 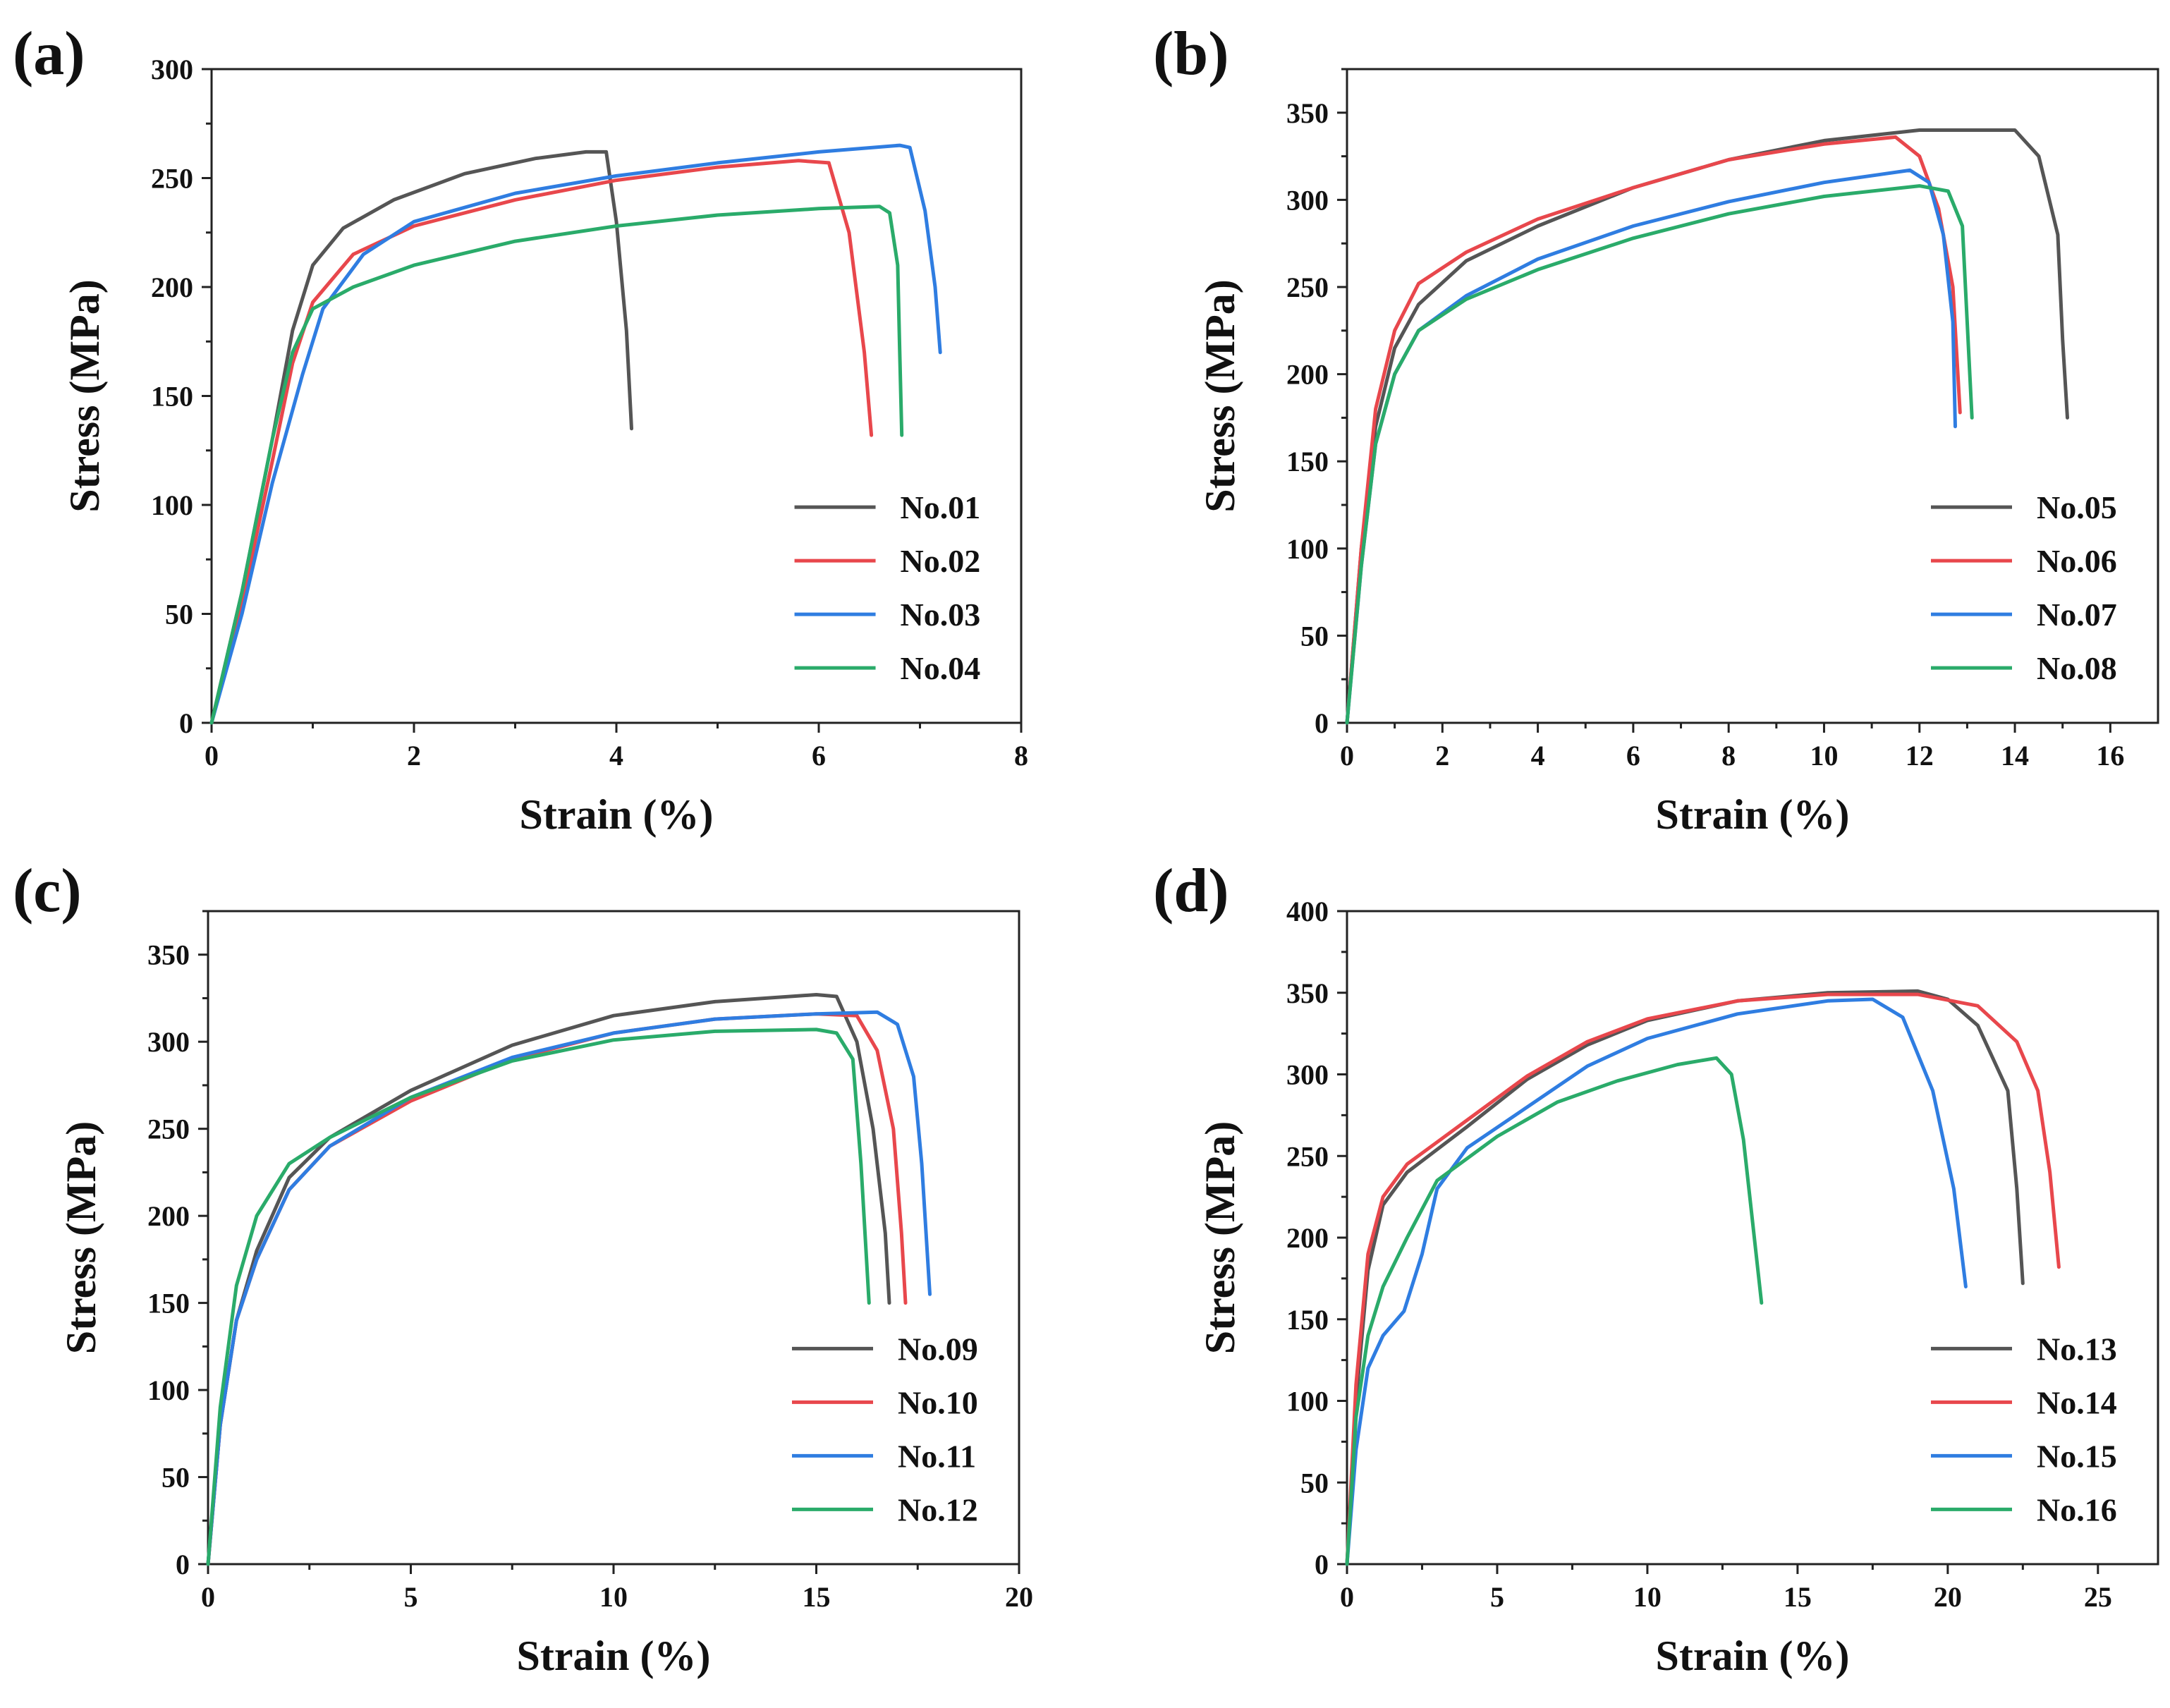 What do you see at coordinates (2015, 755) in the screenshot?
I see `x-tick-label: 14` at bounding box center [2015, 755].